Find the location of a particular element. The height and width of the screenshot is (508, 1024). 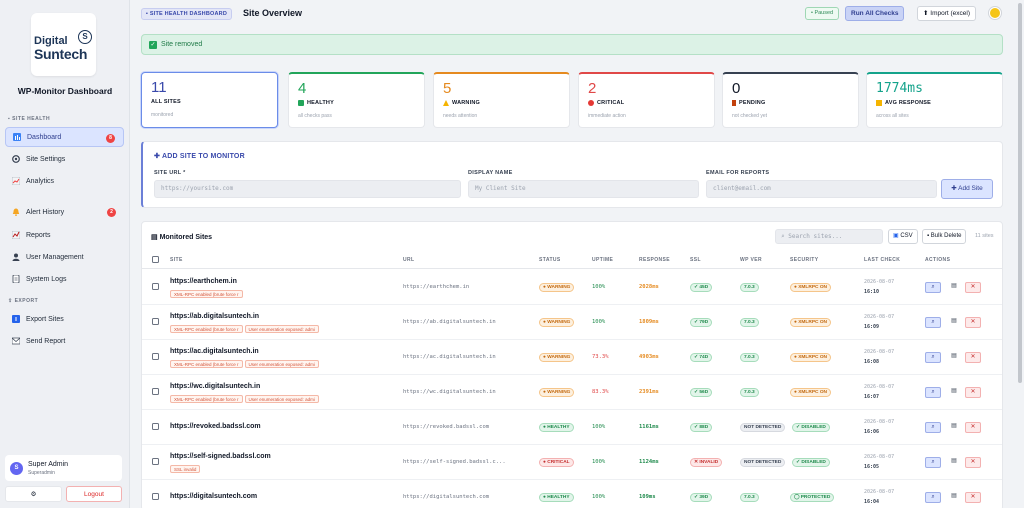

site-url: https://wc.digitalsuntech.in is located at coordinates (449, 392).